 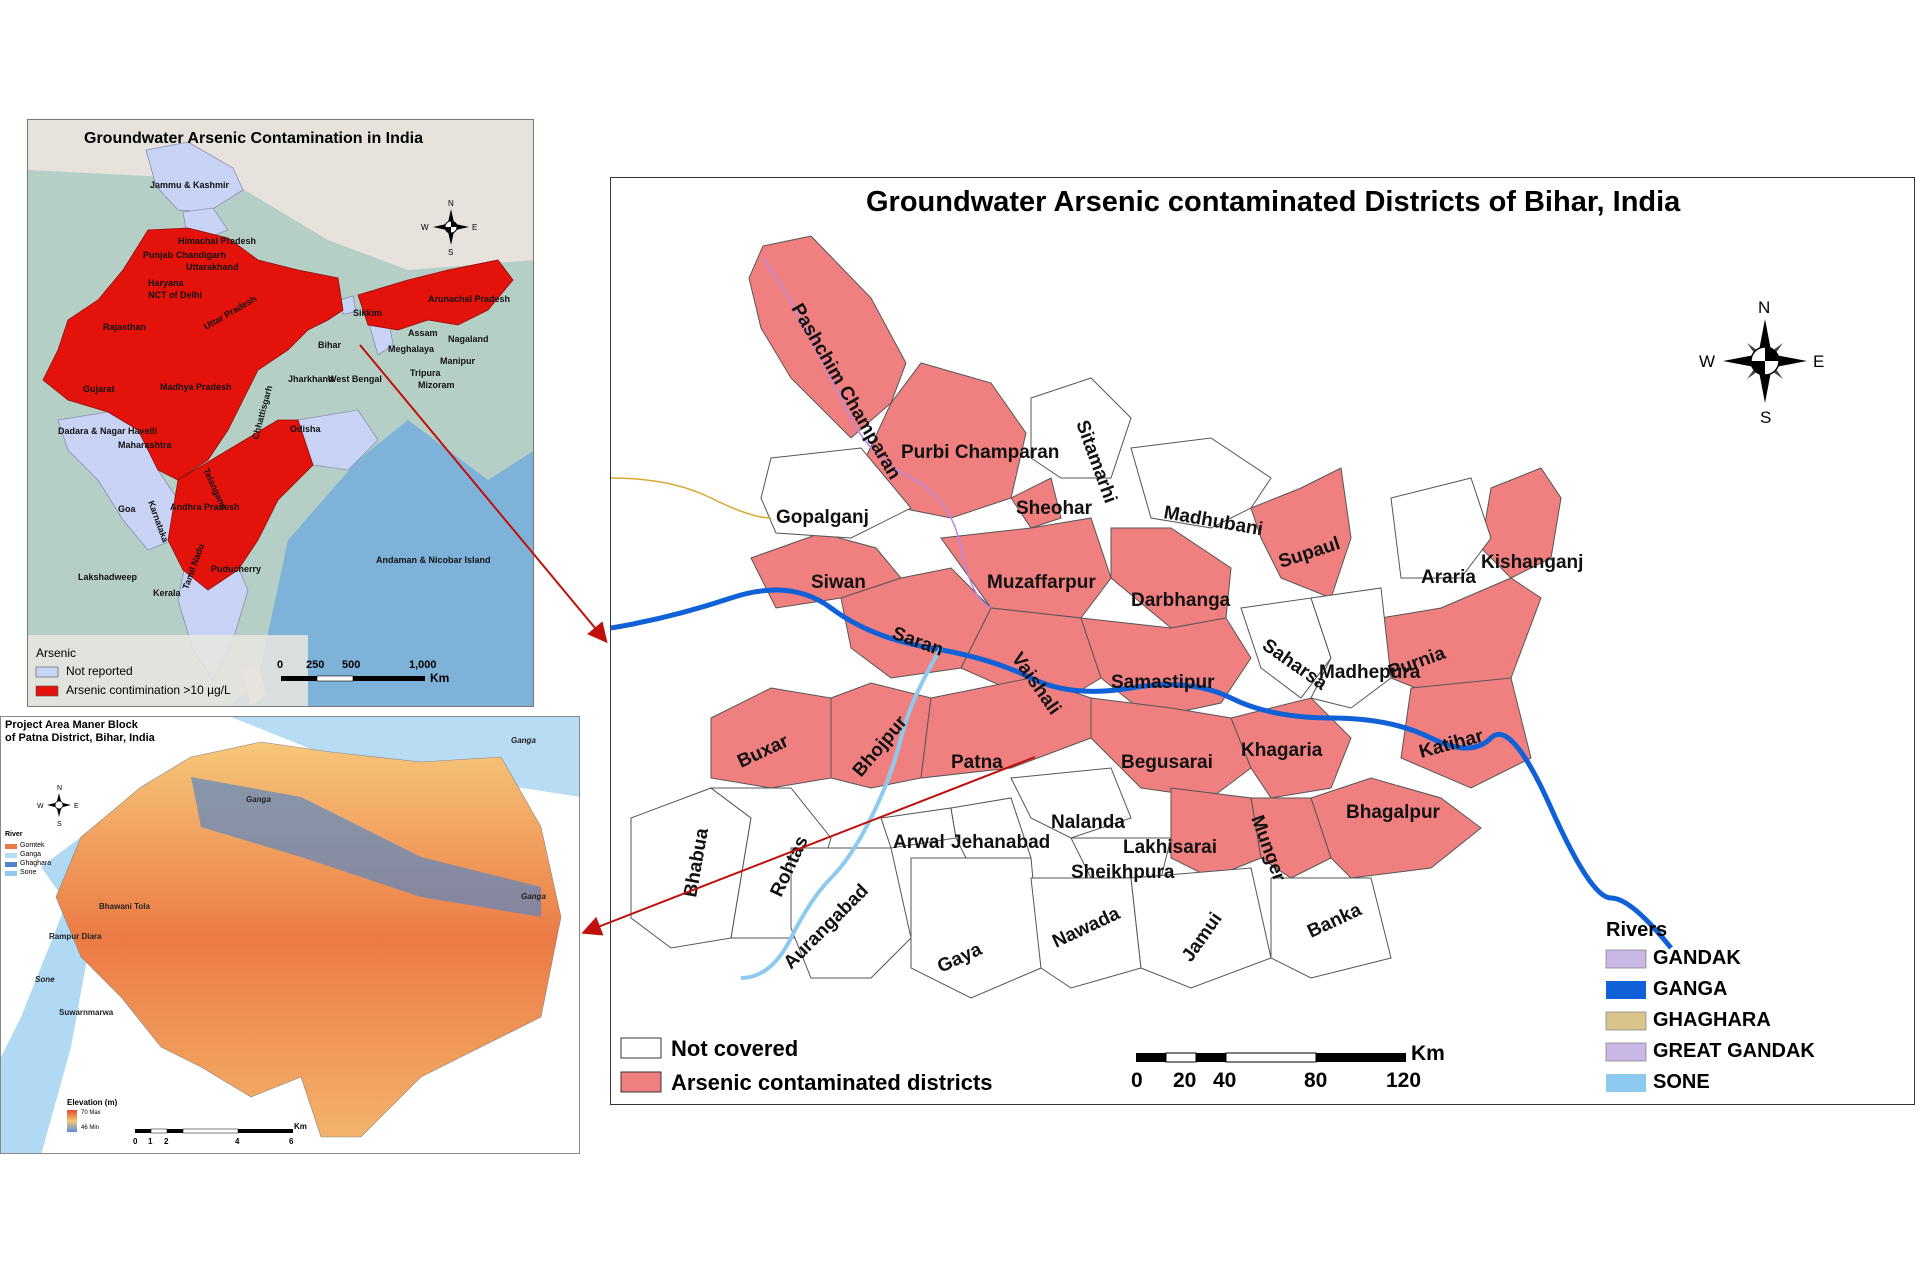 What do you see at coordinates (1282, 750) in the screenshot?
I see `district-label: Khagaria` at bounding box center [1282, 750].